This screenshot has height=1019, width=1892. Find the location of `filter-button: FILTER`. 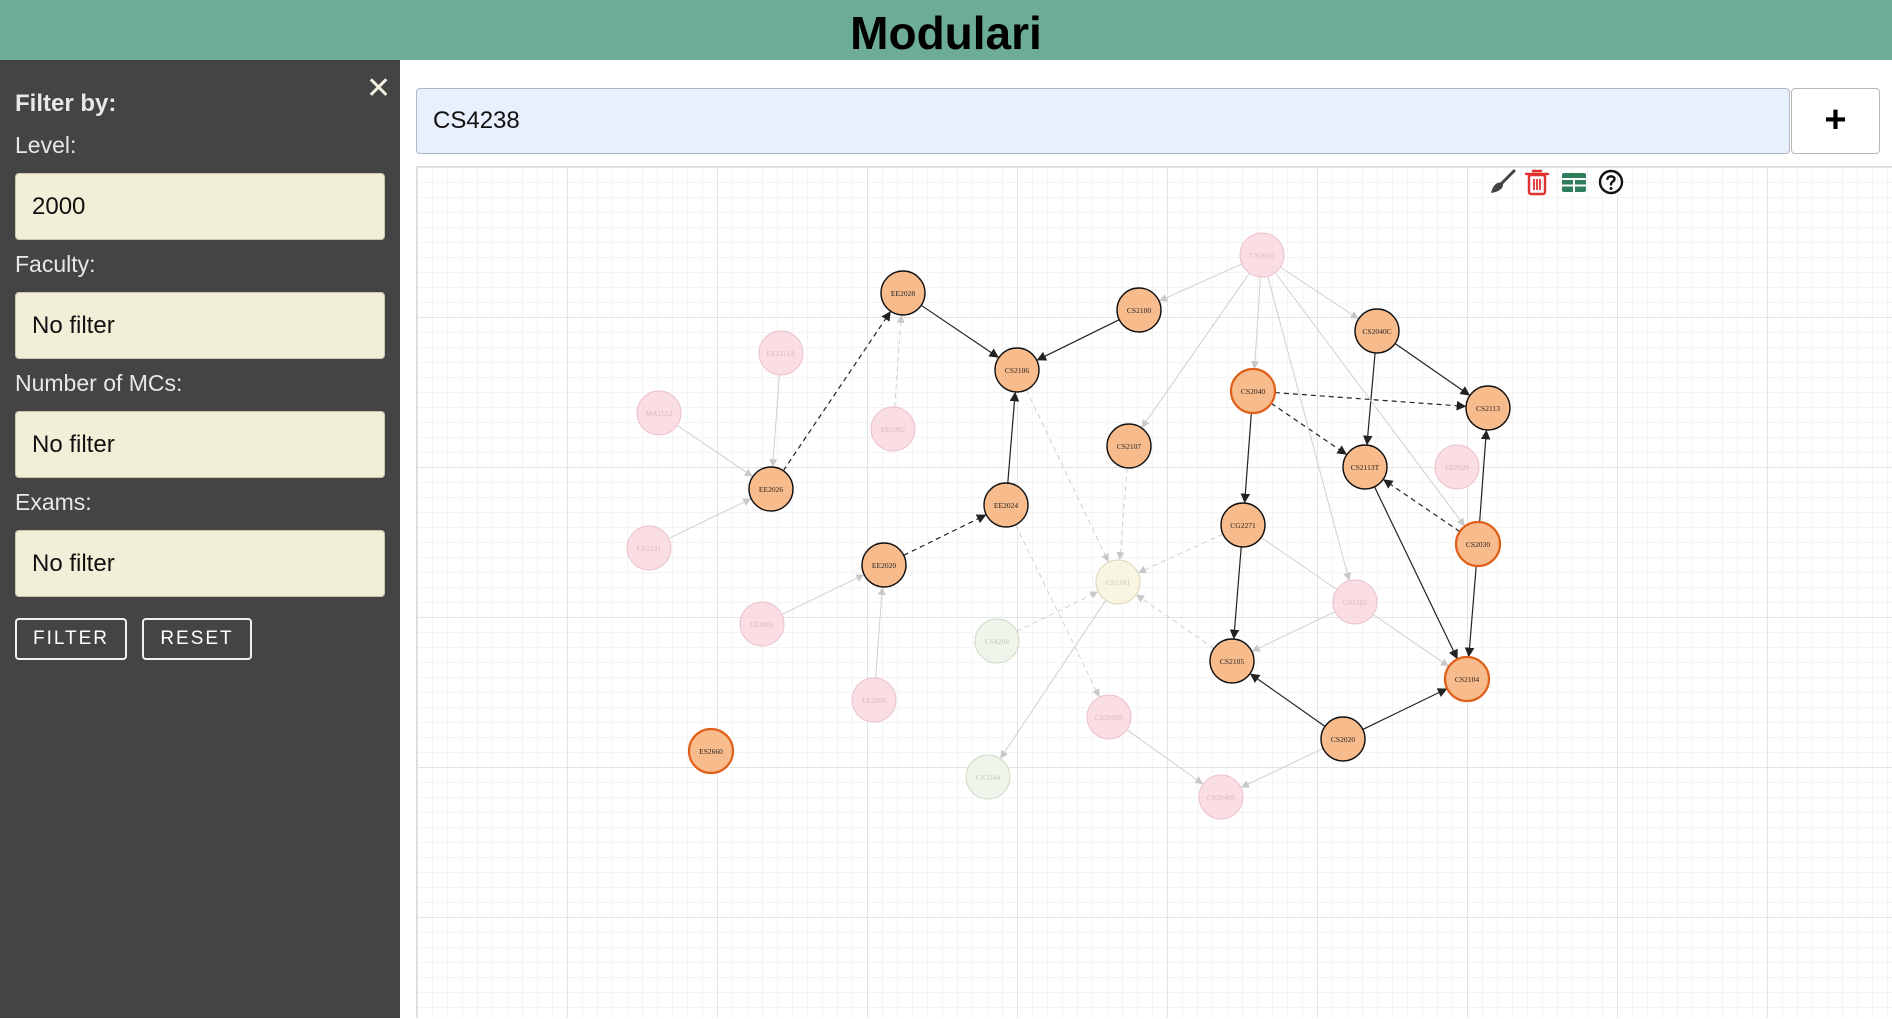

filter-button: FILTER is located at coordinates (71, 639).